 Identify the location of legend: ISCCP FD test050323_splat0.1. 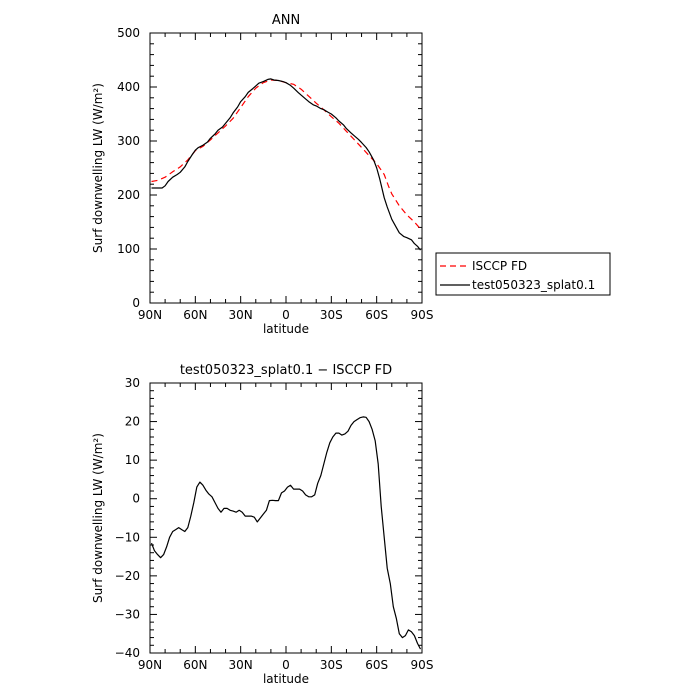
(523, 274).